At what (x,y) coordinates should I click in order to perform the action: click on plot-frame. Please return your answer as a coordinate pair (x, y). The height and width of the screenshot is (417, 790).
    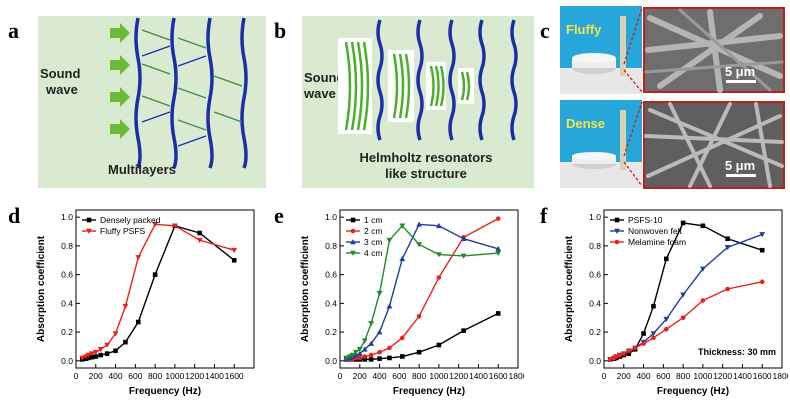
    Looking at the image, I should click on (429, 289).